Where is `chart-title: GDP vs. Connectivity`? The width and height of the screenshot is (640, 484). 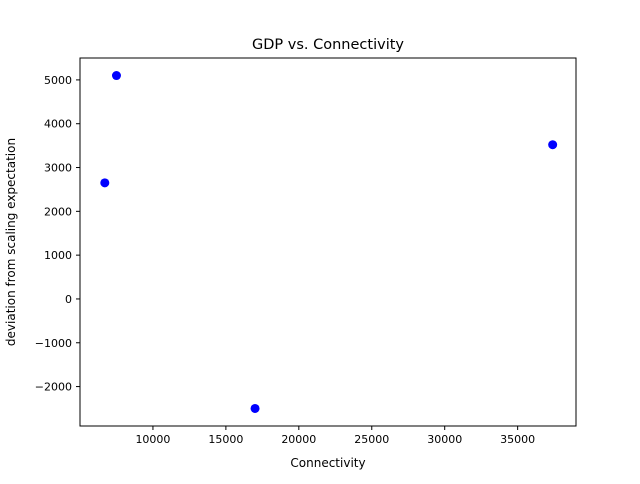 chart-title: GDP vs. Connectivity is located at coordinates (328, 45).